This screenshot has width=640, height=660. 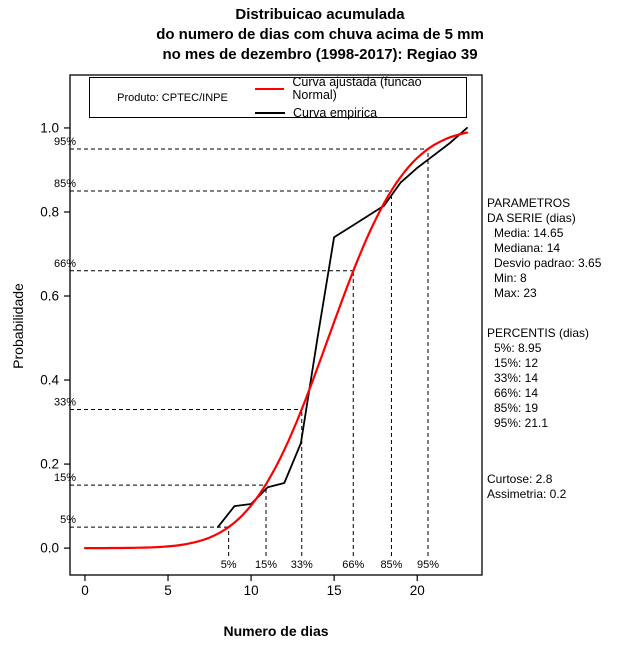 I want to click on parameter-max: Max: 23, so click(x=515, y=293).